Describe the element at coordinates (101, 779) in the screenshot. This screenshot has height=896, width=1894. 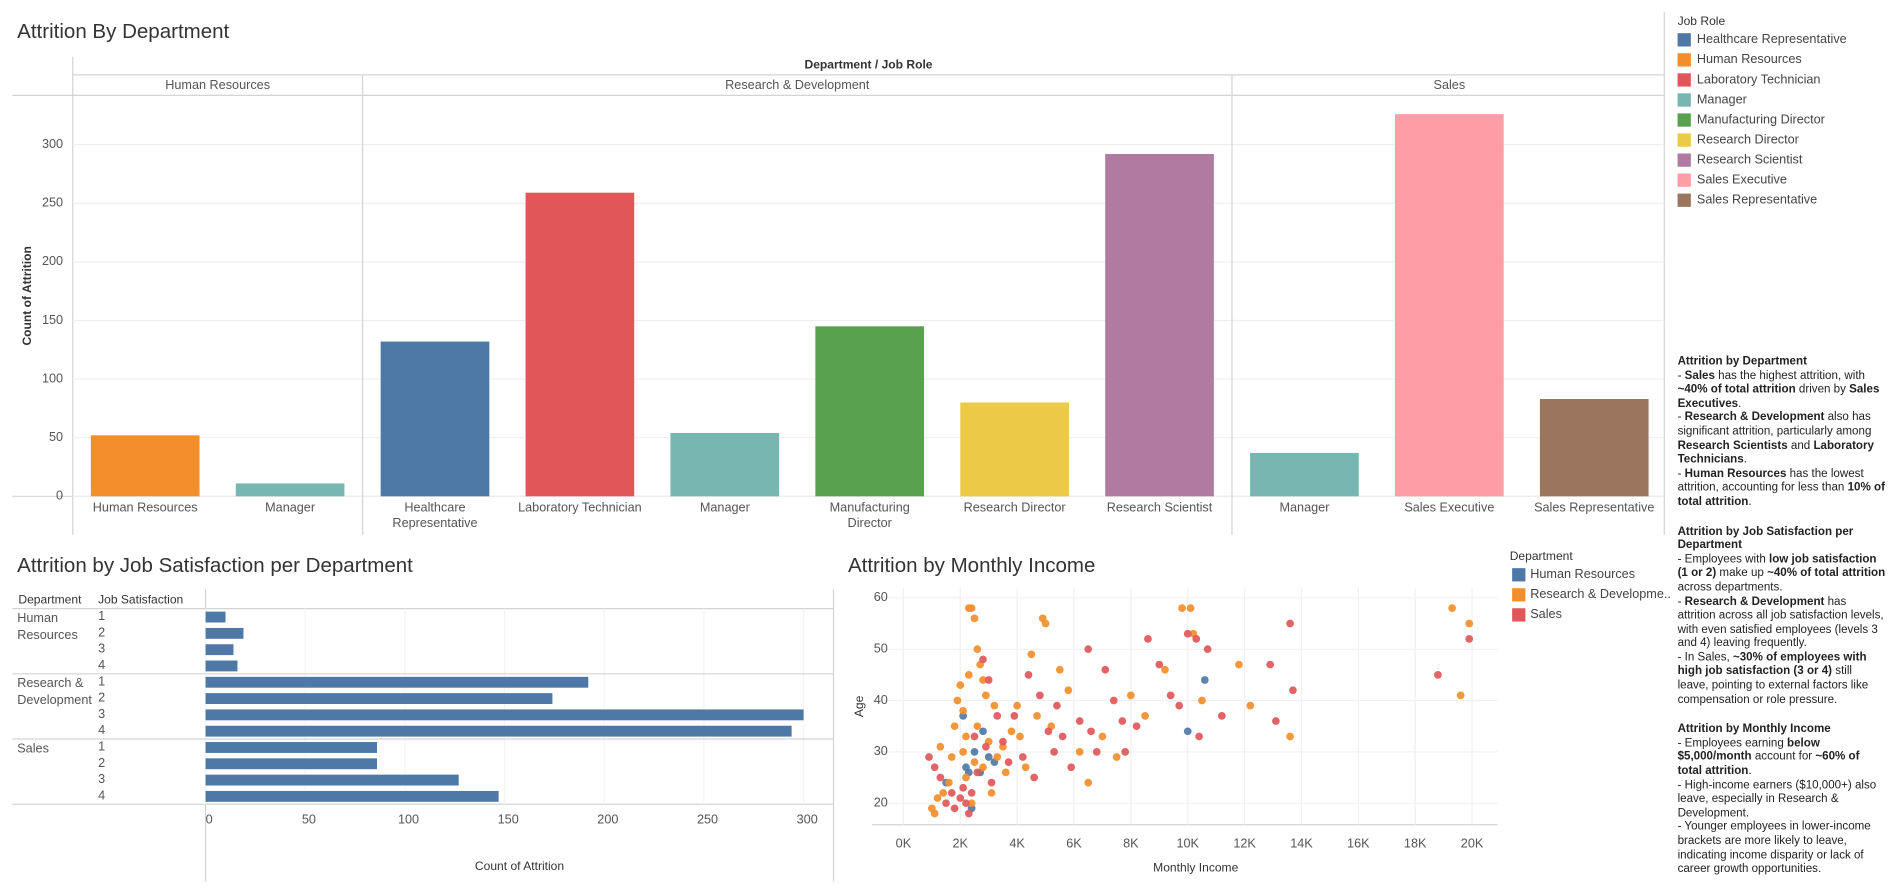
I see `category-label: 3` at that location.